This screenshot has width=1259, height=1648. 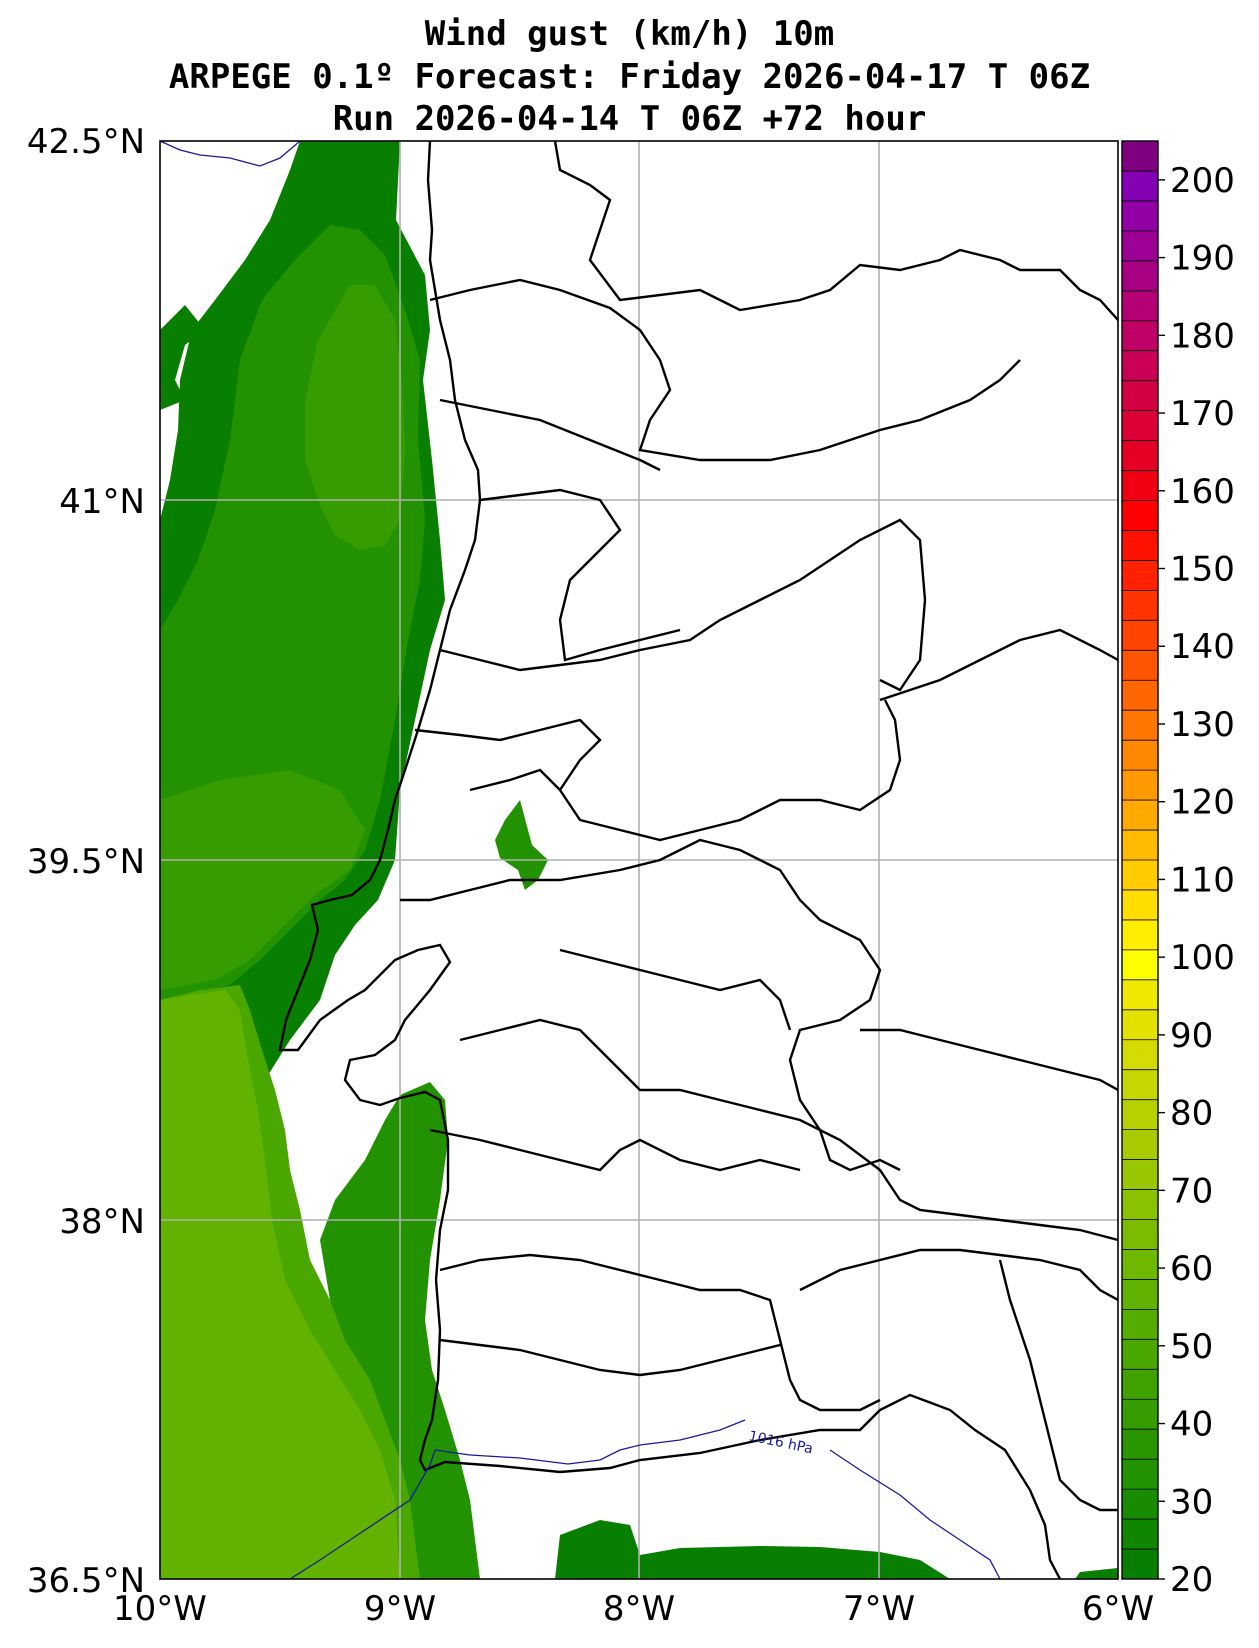 I want to click on lat-label-39-5: 39.5°N, so click(x=86, y=862).